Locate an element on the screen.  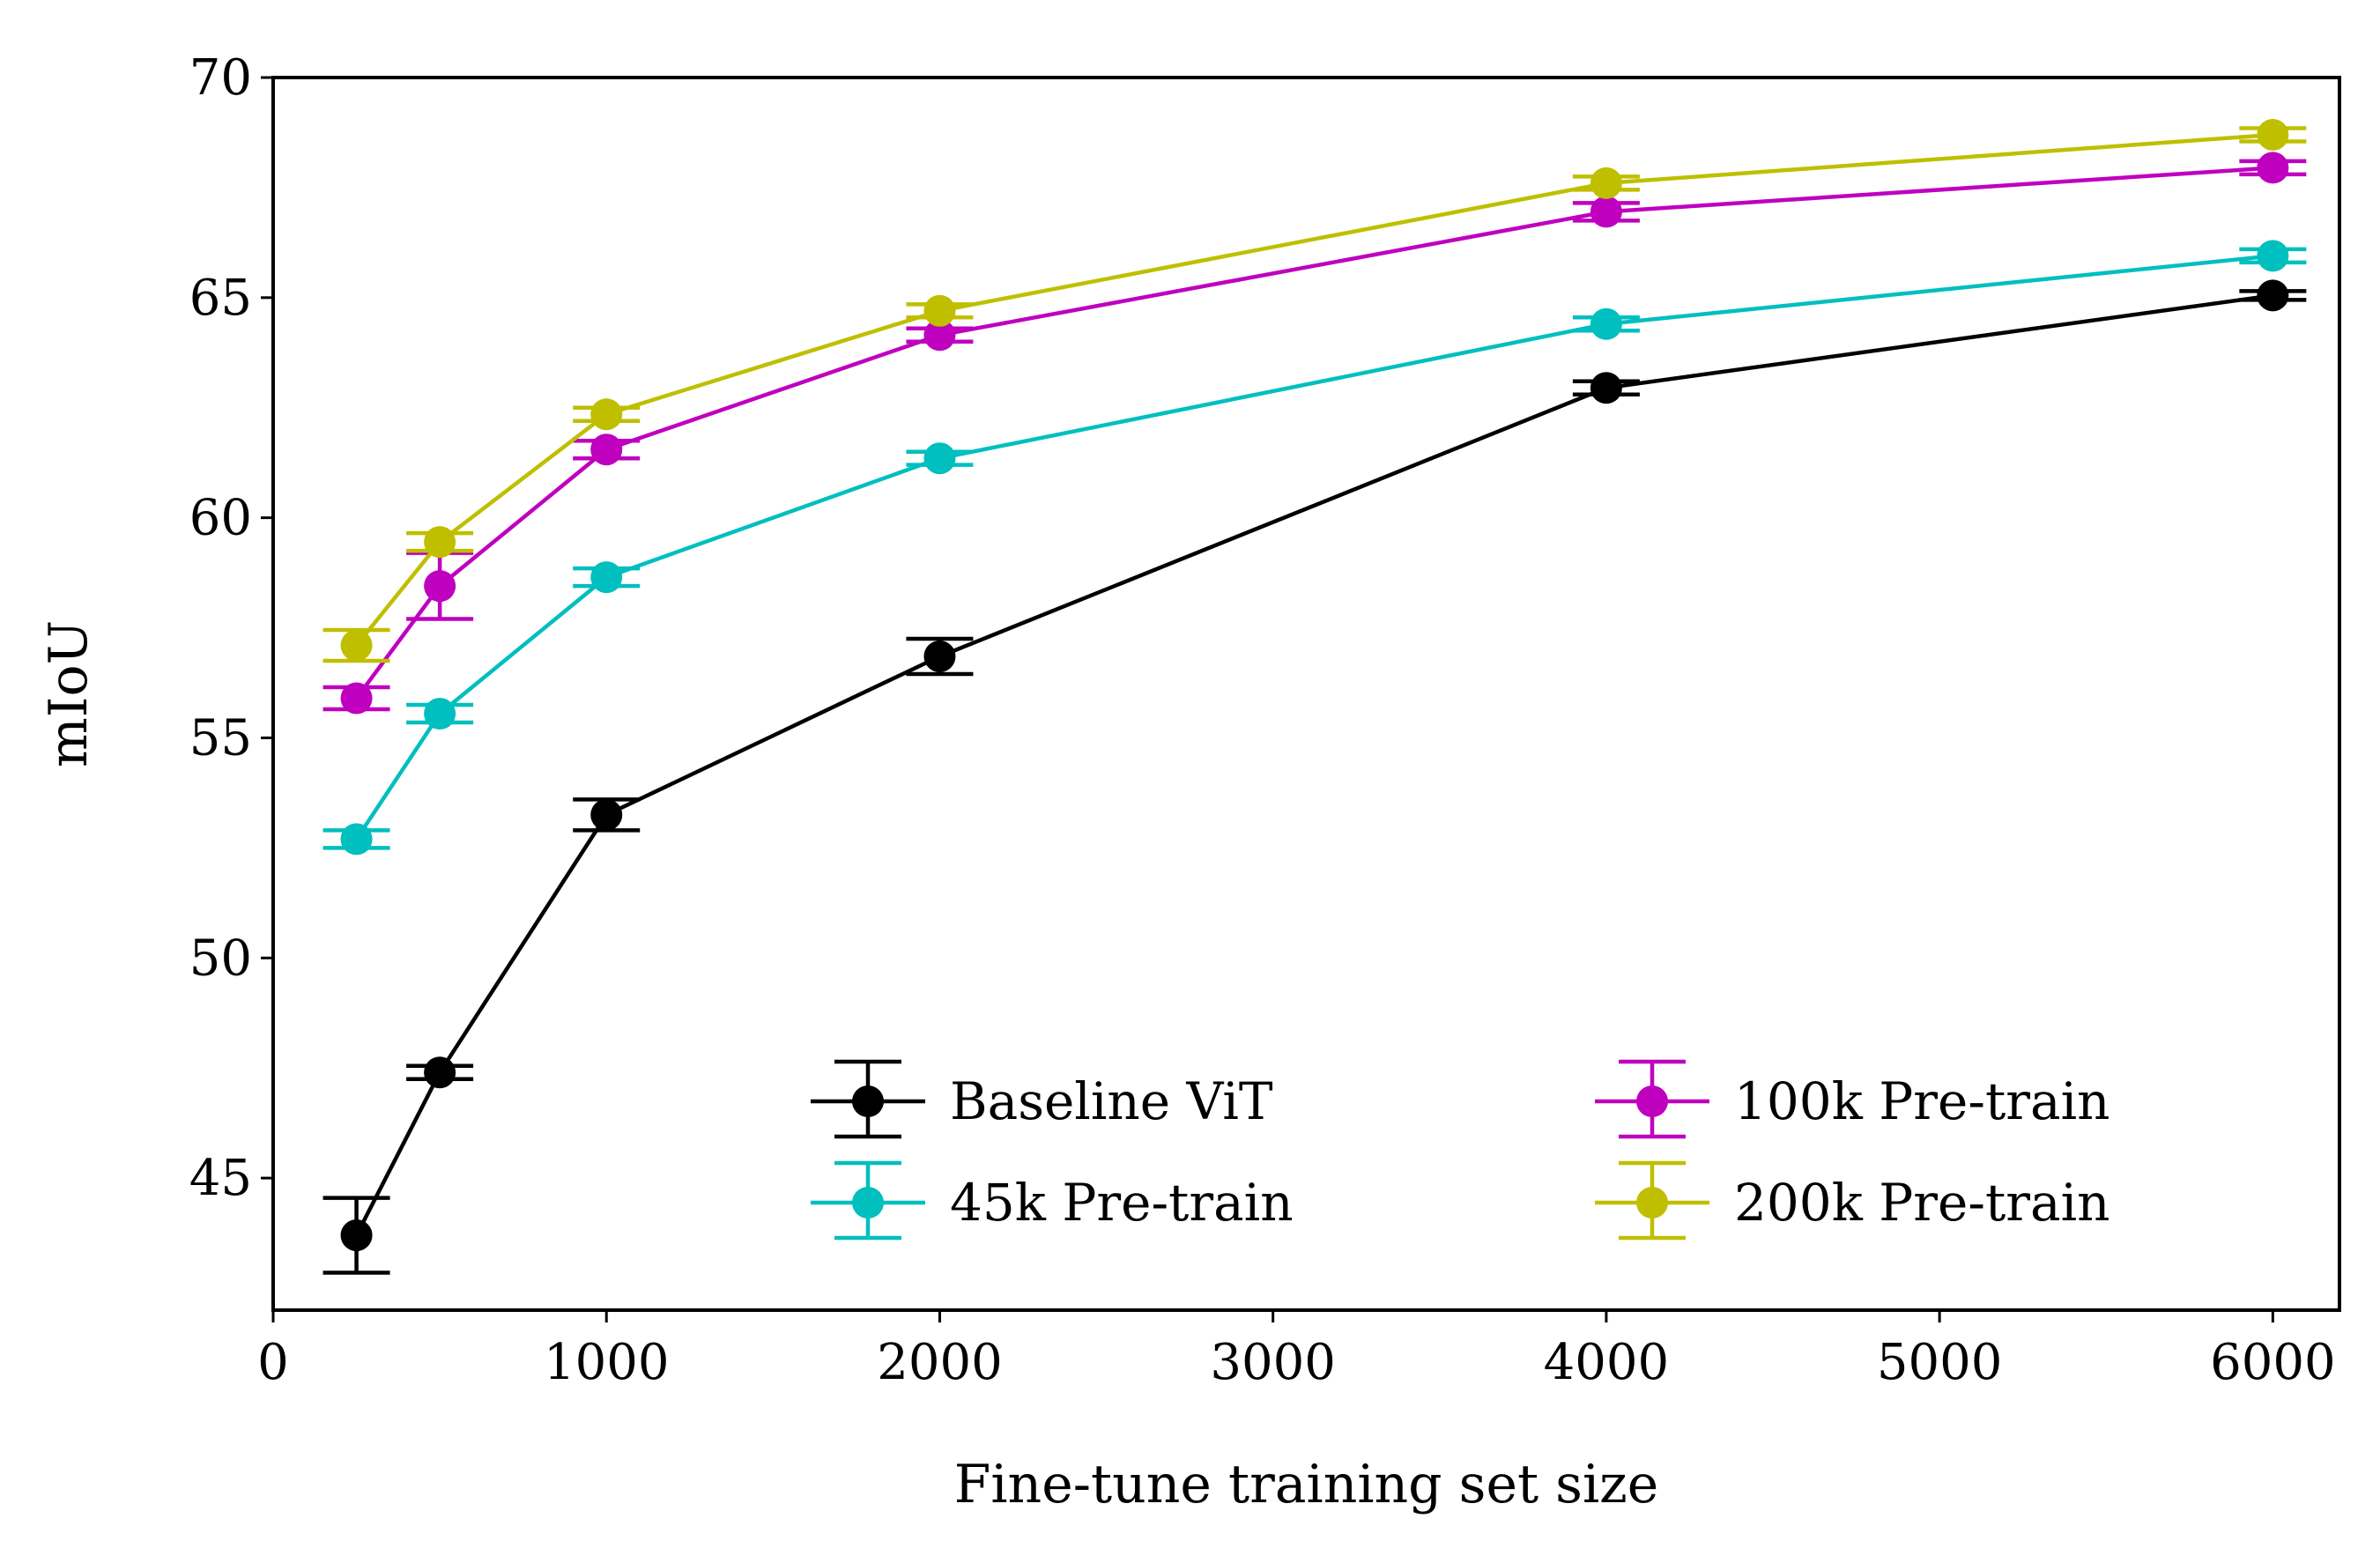
y-axis-title: mIoU is located at coordinates (69, 693).